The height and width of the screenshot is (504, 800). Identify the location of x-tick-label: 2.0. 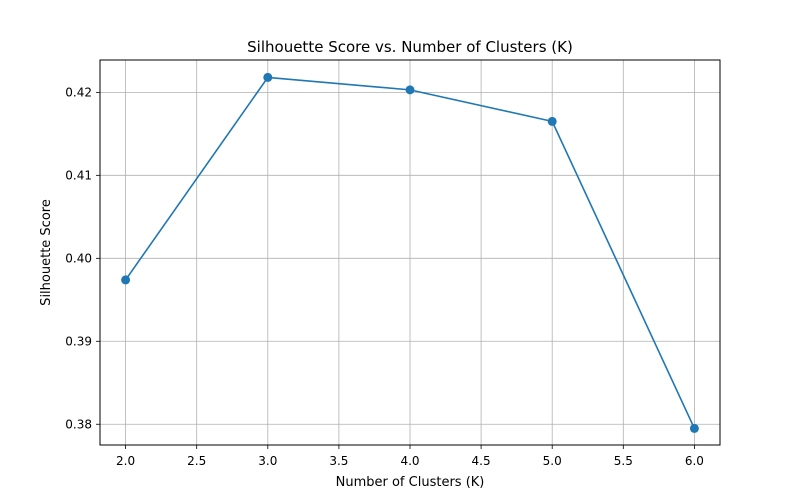
(125, 461).